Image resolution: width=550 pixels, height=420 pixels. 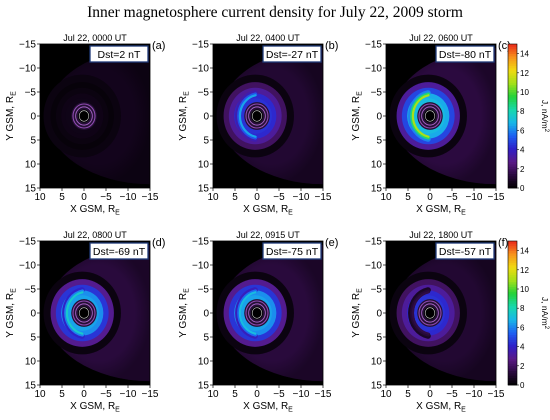 What do you see at coordinates (522, 385) in the screenshot?
I see `colorbar-tick-label: 0` at bounding box center [522, 385].